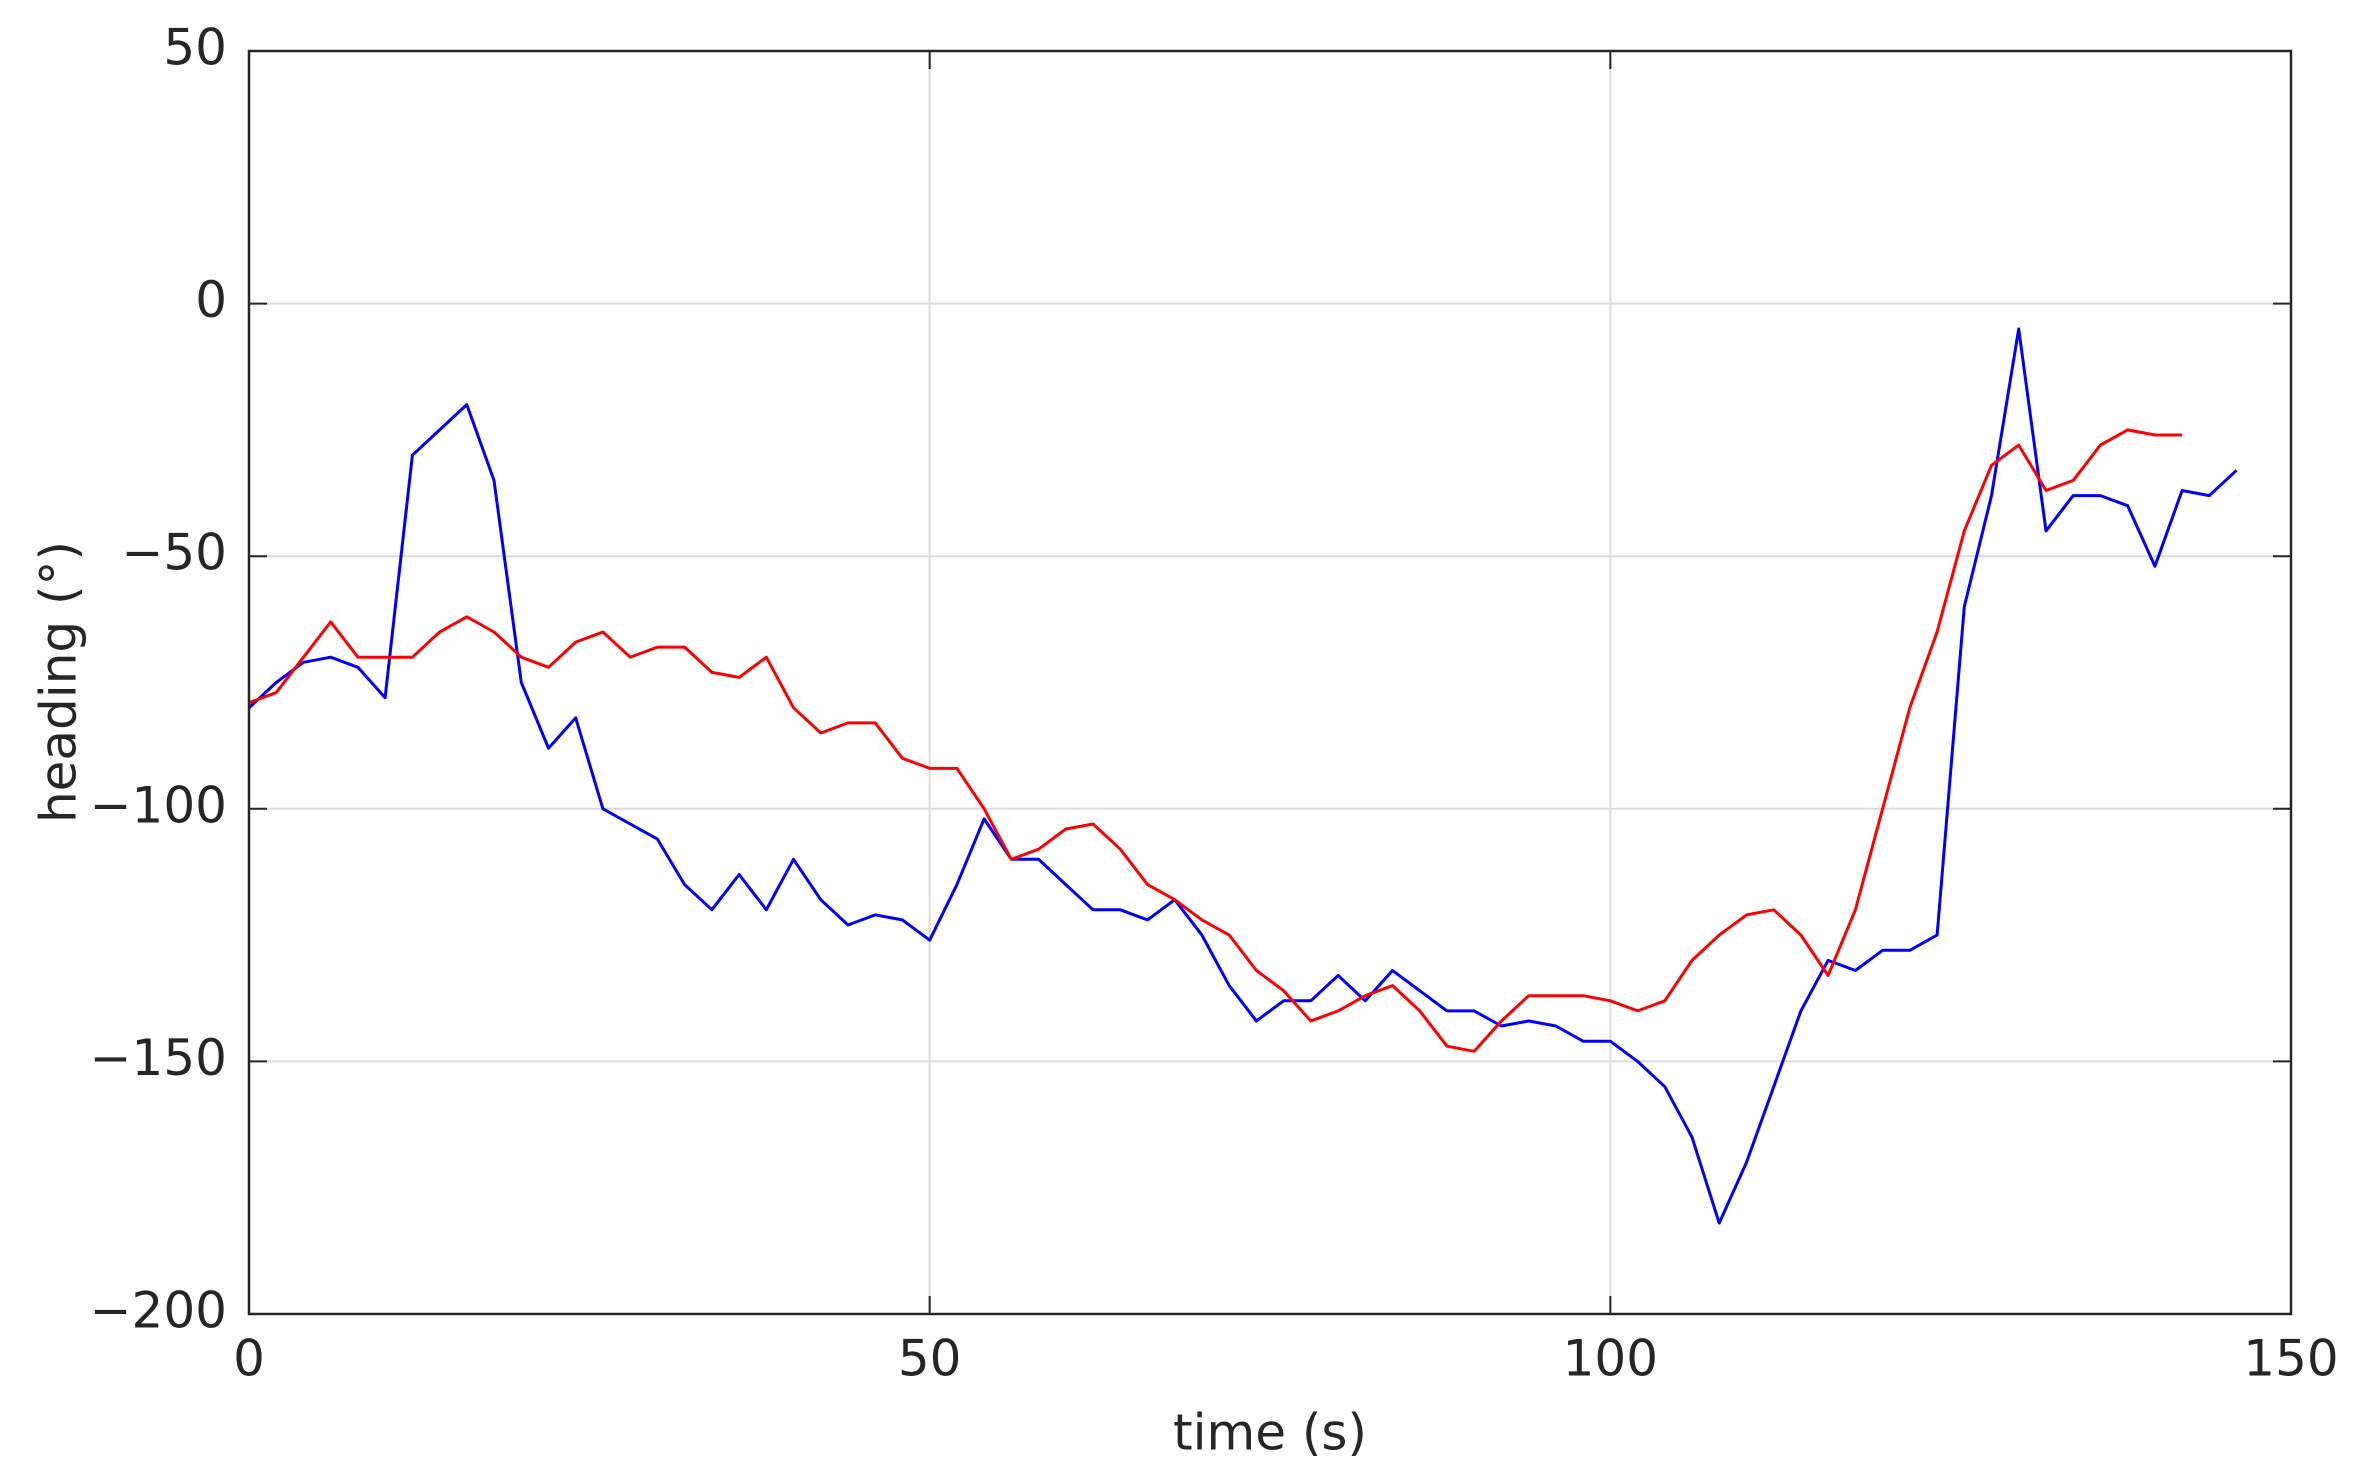  I want to click on y-tick-label: −50, so click(174, 553).